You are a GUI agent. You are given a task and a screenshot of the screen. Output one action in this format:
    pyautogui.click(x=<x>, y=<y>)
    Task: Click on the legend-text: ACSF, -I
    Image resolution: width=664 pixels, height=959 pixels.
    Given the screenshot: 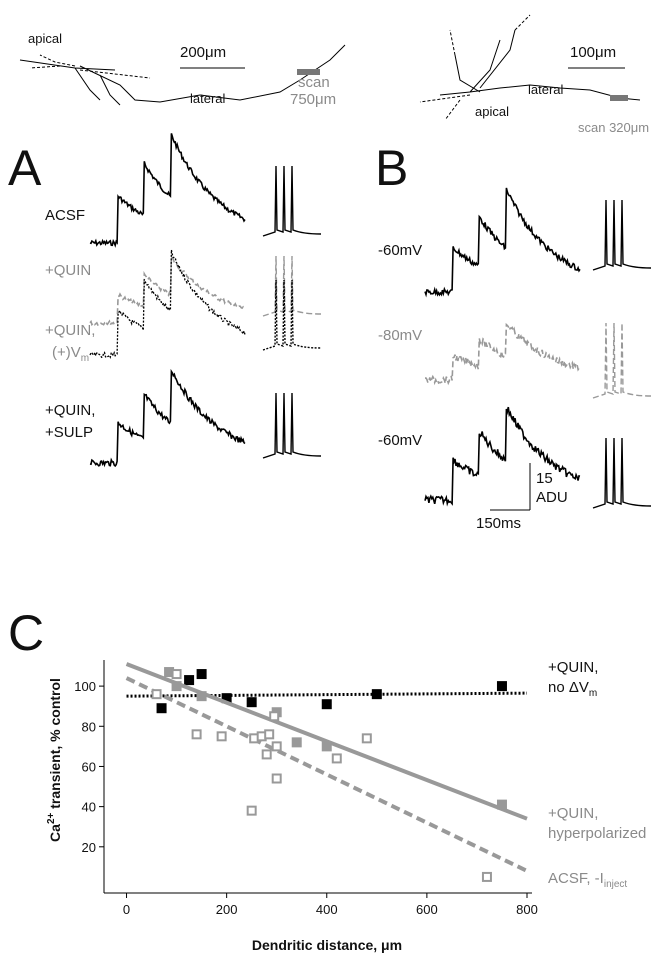 What is the action you would take?
    pyautogui.click(x=576, y=878)
    